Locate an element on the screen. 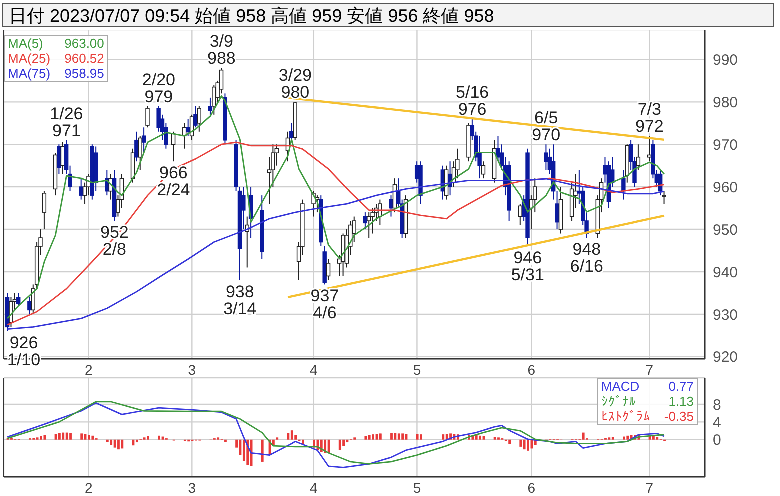 This screenshot has width=780, height=496. y-tick-label: 980 is located at coordinates (725, 103).